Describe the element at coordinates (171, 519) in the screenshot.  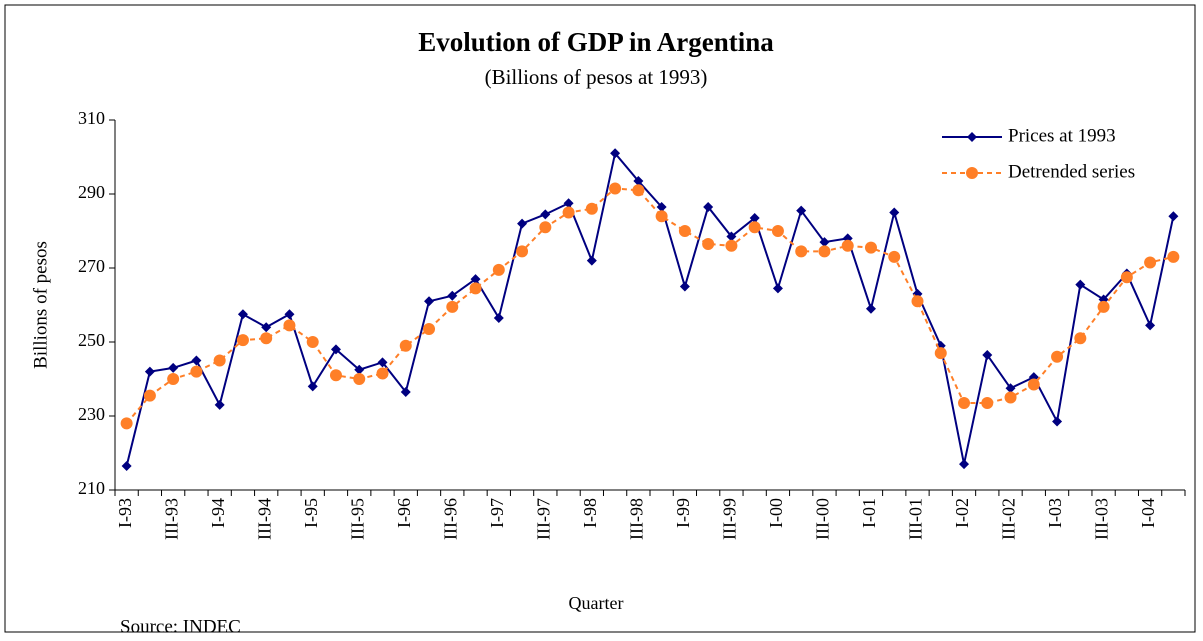
I see `x-tick-label: III-93` at that location.